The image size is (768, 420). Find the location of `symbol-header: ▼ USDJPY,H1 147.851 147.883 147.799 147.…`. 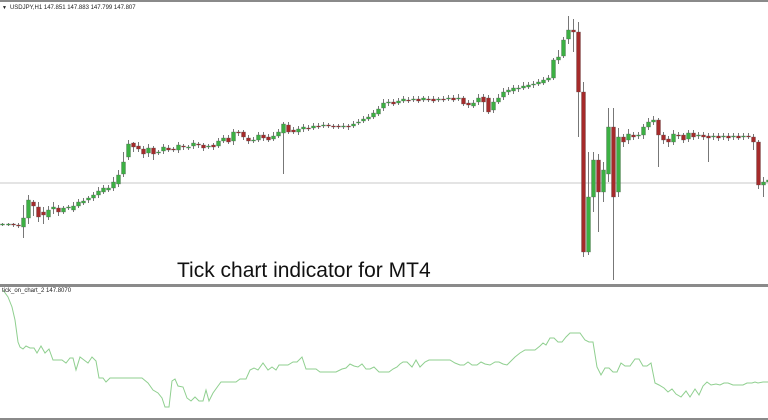

symbol-header: ▼ USDJPY,H1 147.851 147.883 147.799 147.… is located at coordinates (69, 8).